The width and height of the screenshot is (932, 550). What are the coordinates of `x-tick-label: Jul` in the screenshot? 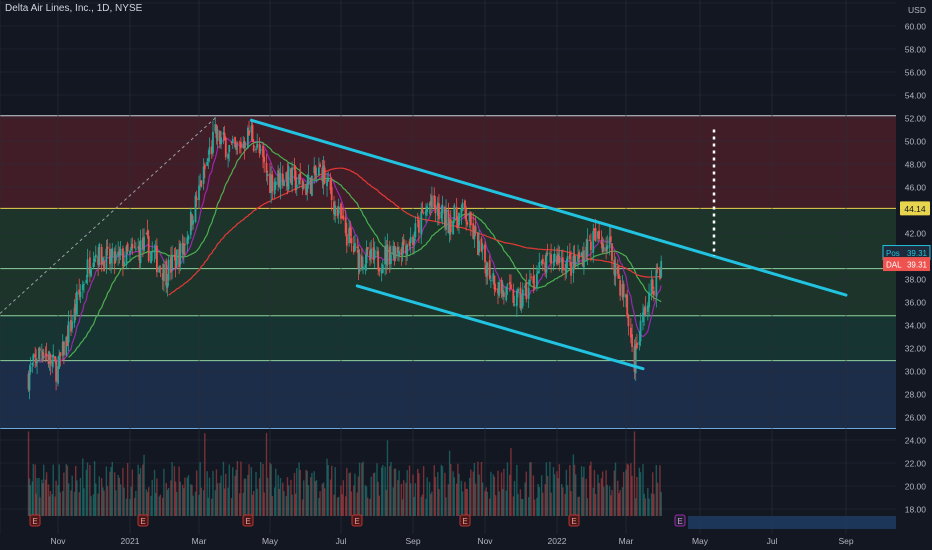 It's located at (772, 541).